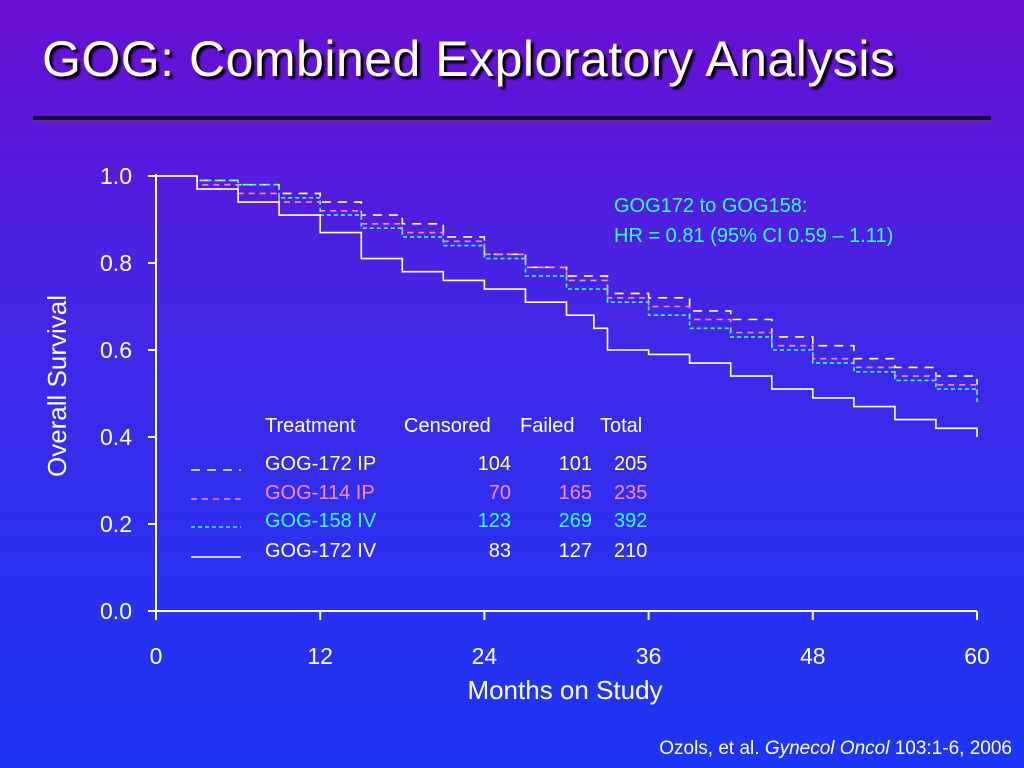 This screenshot has height=768, width=1024. Describe the element at coordinates (575, 521) in the screenshot. I see `legend-failed: 269` at that location.